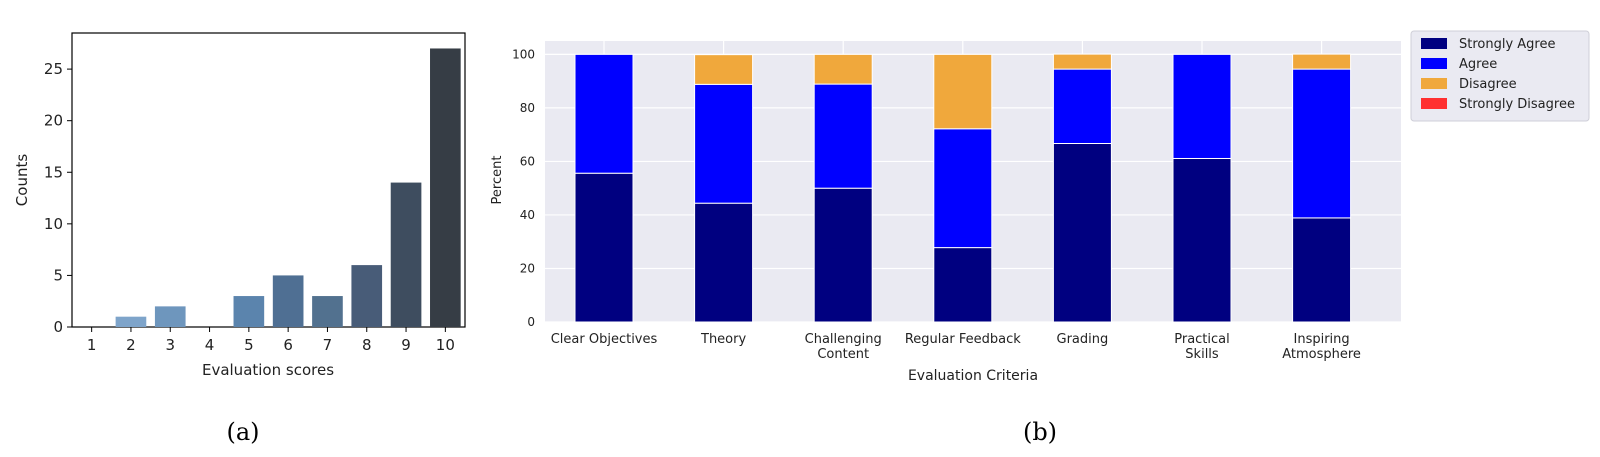 This screenshot has height=457, width=1600. Describe the element at coordinates (1040, 432) in the screenshot. I see `caption-b: (b)` at that location.